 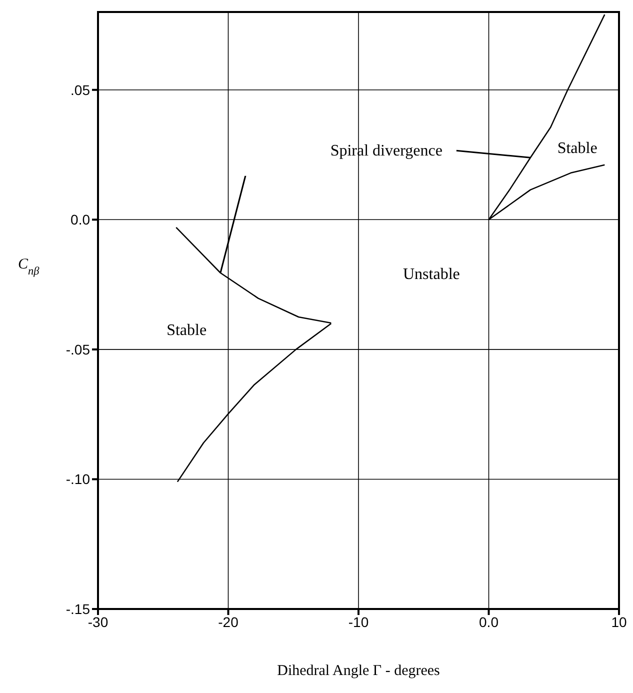 I want to click on x-tick-label: 10, so click(x=619, y=622).